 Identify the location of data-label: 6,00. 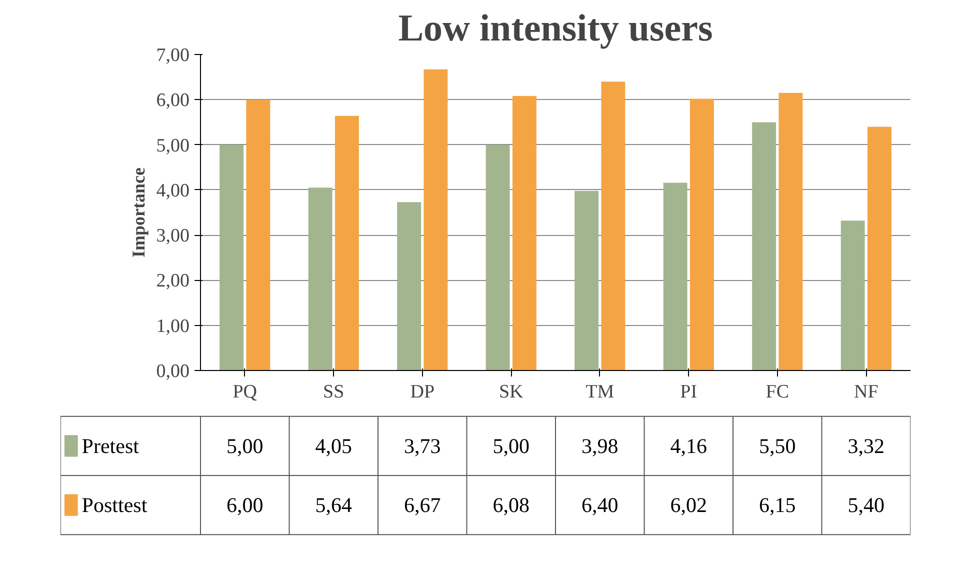
(245, 505).